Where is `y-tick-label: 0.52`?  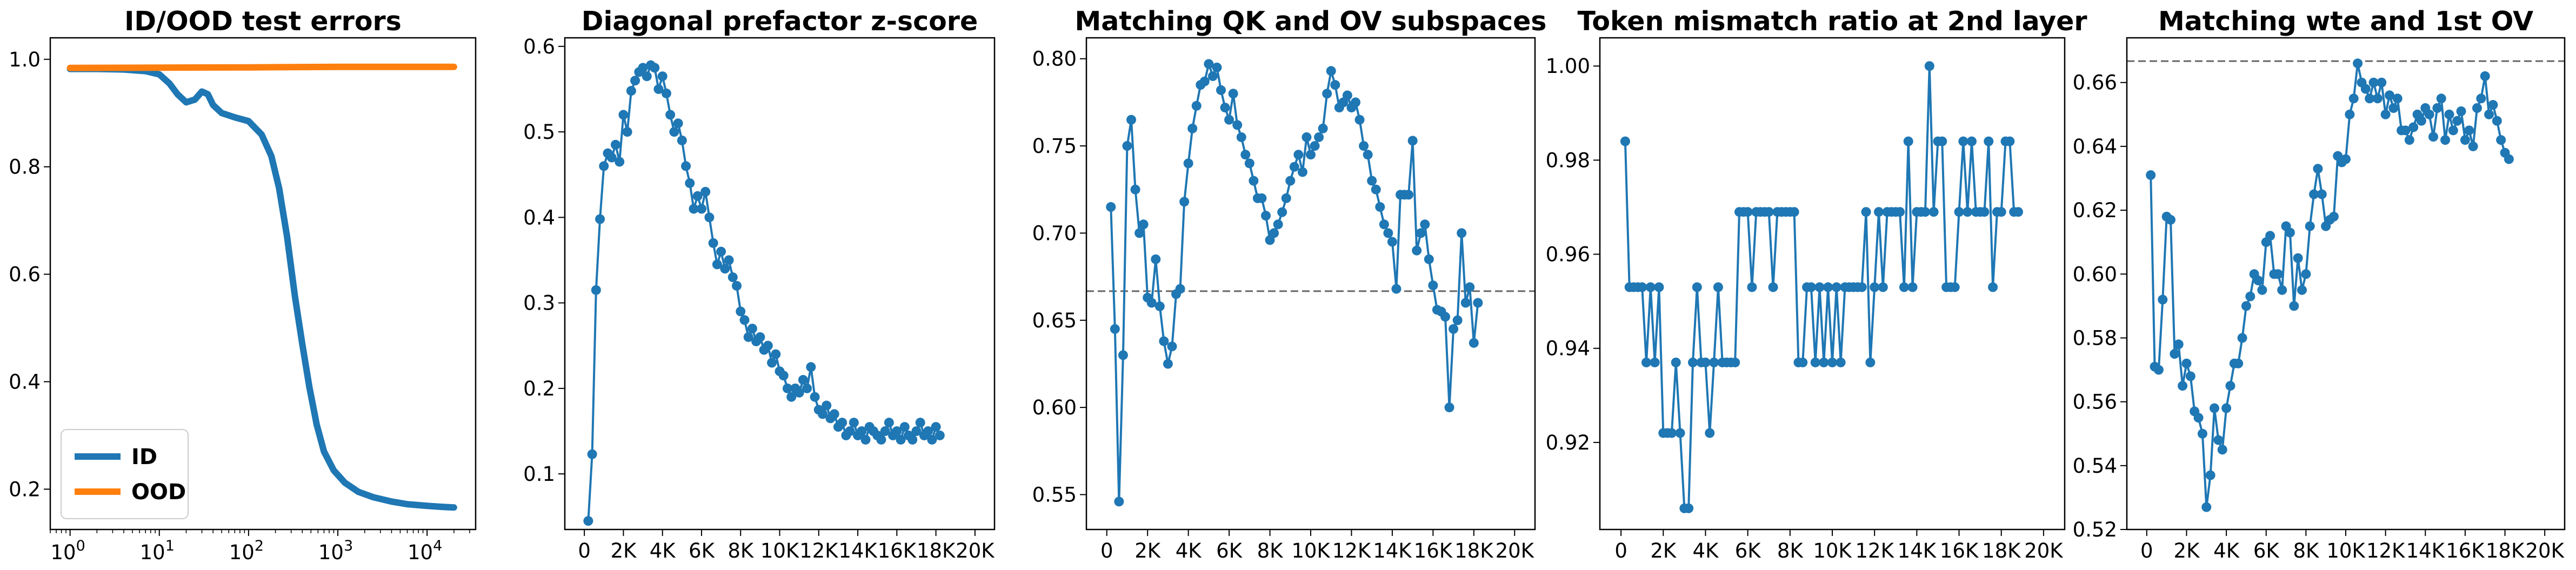 y-tick-label: 0.52 is located at coordinates (2095, 529).